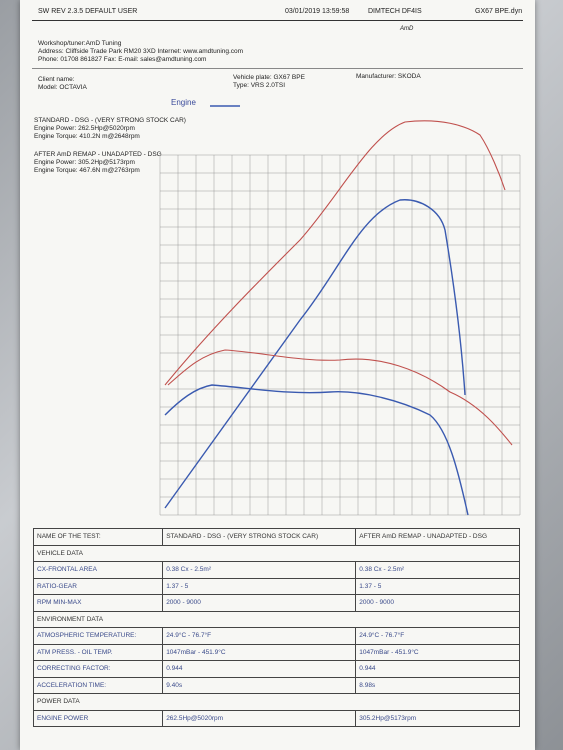  What do you see at coordinates (269, 77) in the screenshot?
I see `plate: Vehicle plate: GX67 BPE` at bounding box center [269, 77].